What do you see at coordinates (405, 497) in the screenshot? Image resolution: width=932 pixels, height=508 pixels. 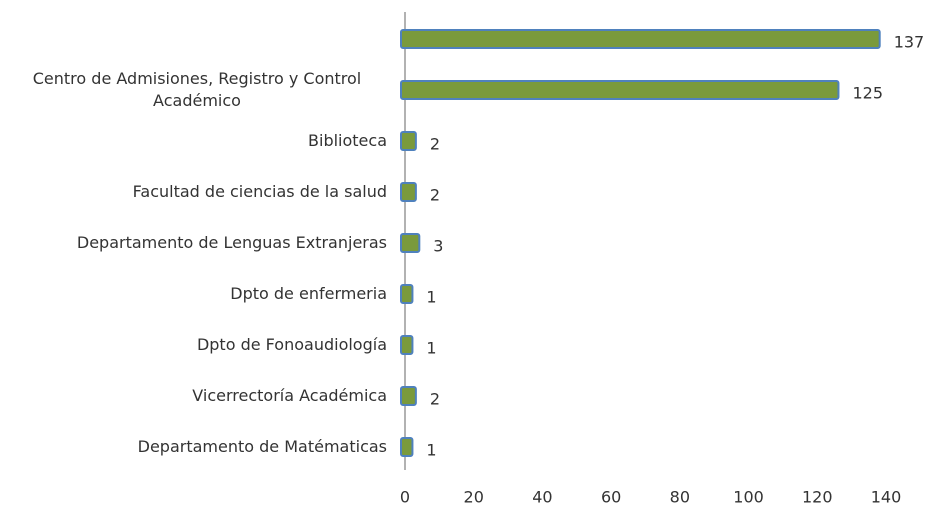 I see `x-tick-label: 0` at bounding box center [405, 497].